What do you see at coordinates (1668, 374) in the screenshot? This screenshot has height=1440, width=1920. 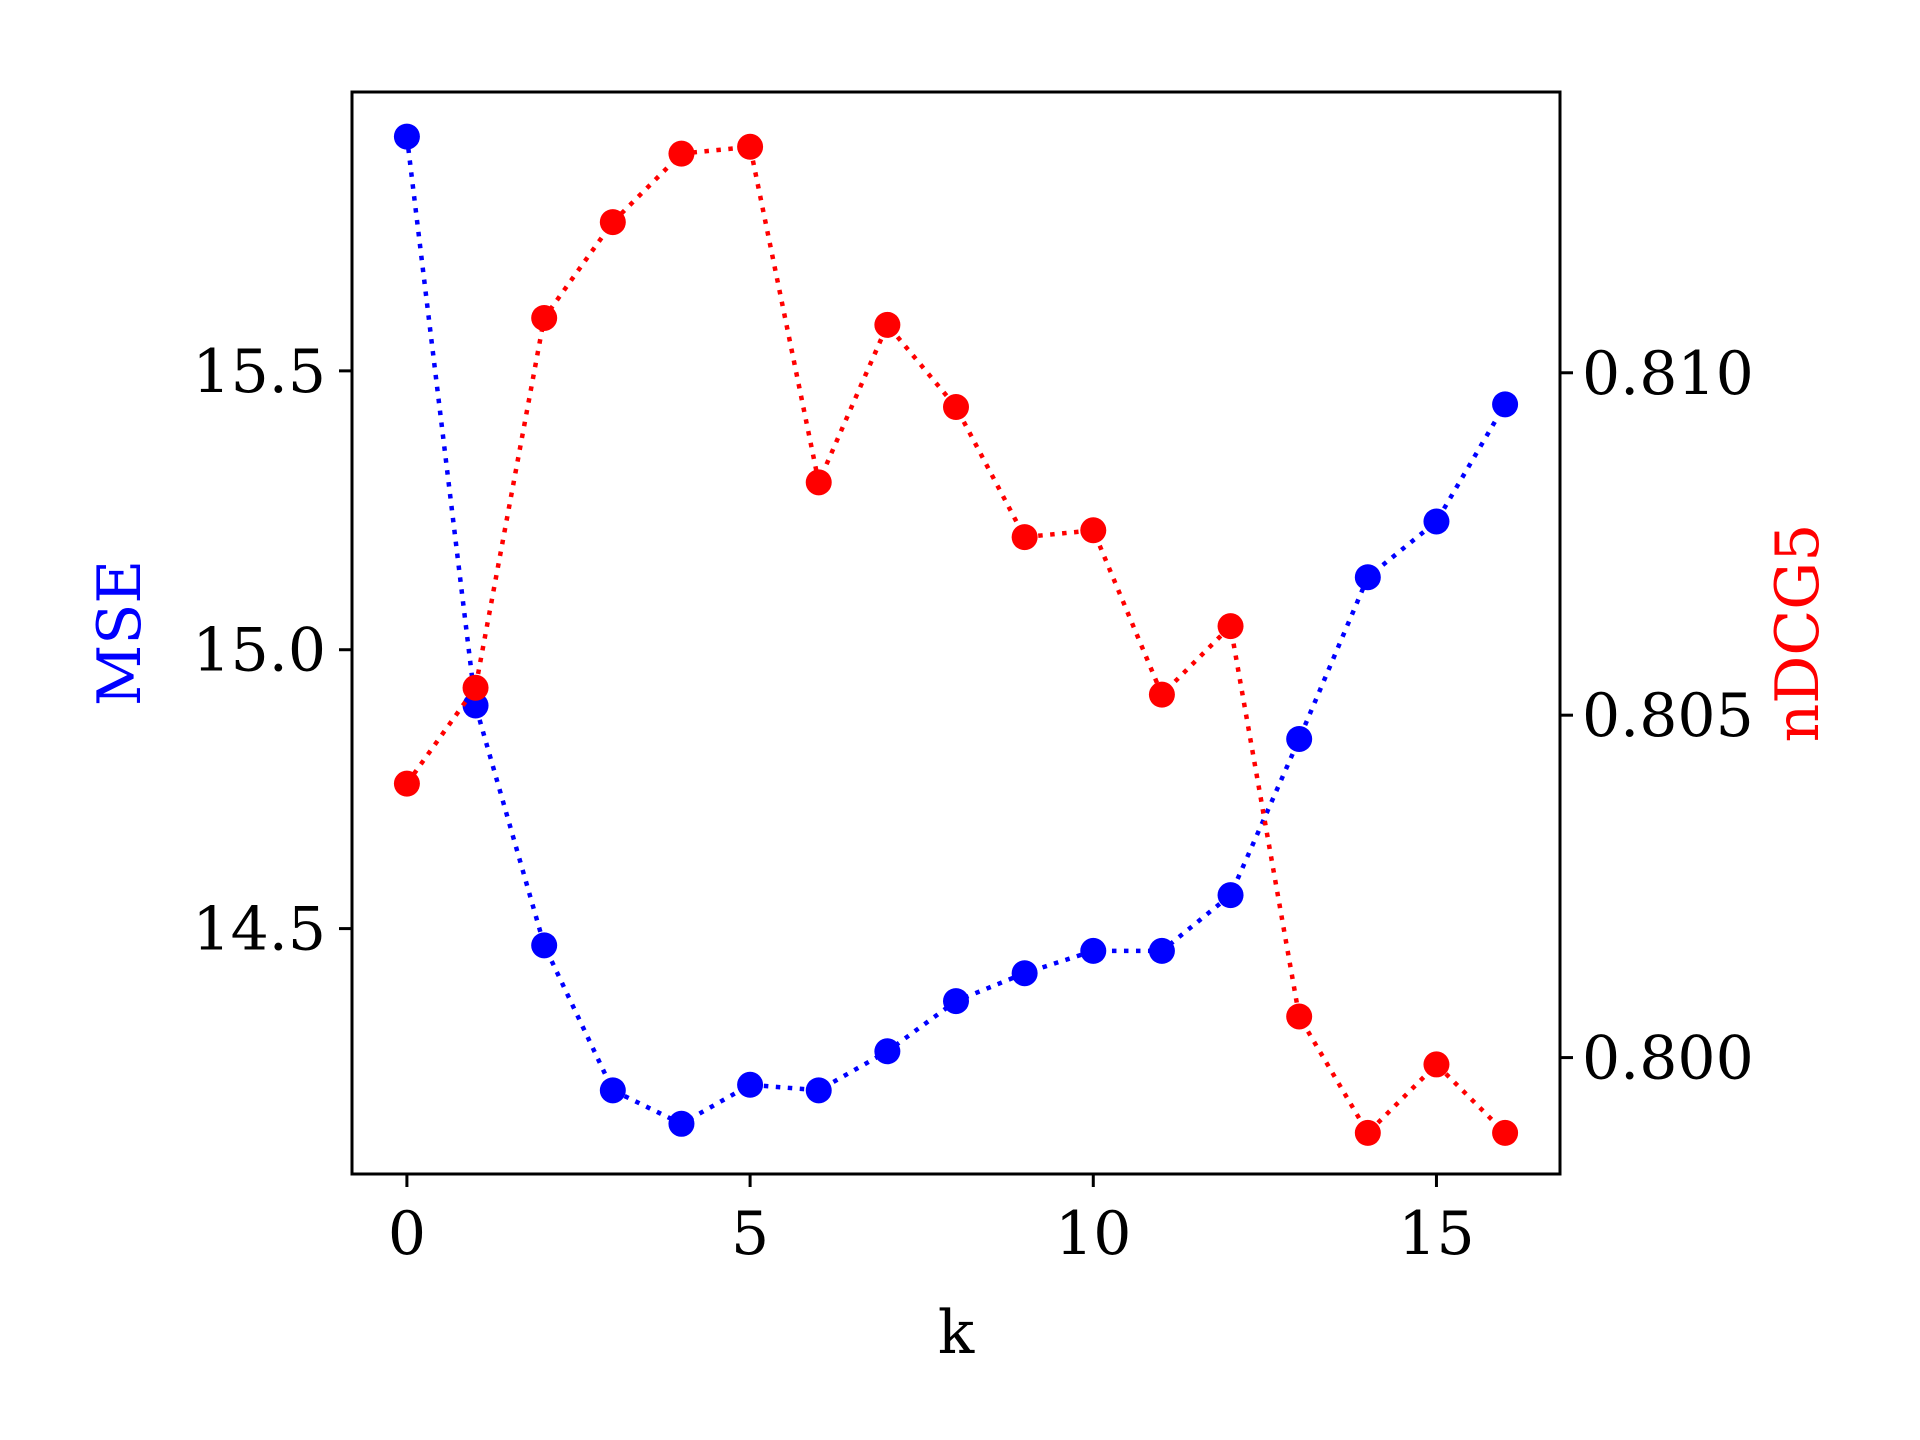 I see `right-y-tick-label: 0.810` at bounding box center [1668, 374].